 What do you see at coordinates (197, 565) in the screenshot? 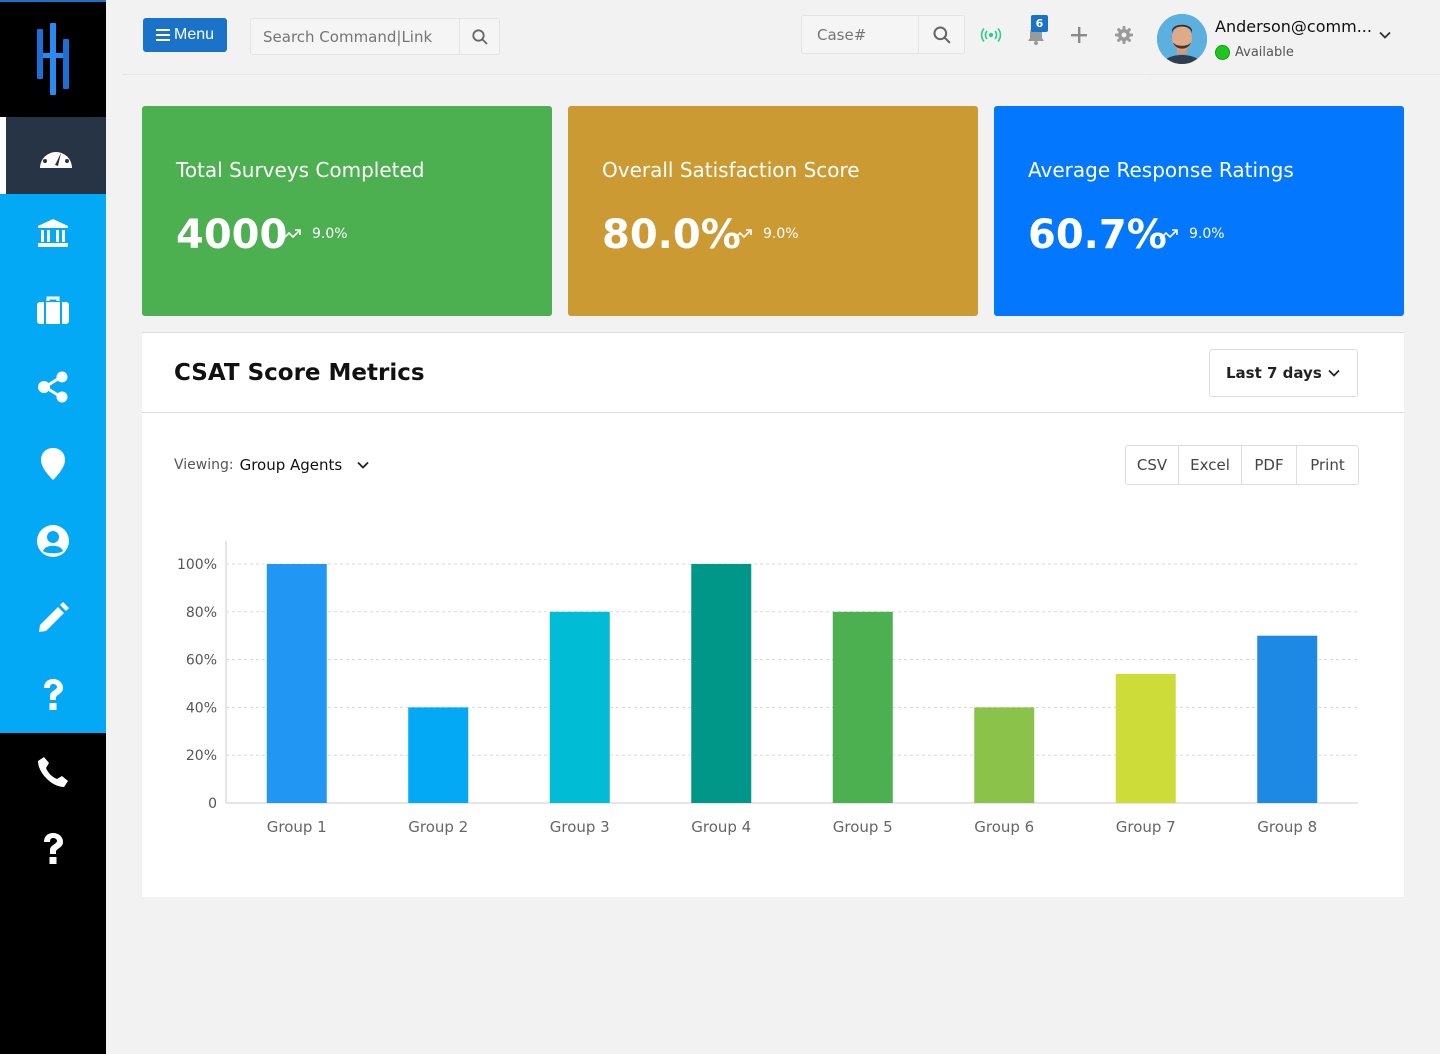
I see `y-tick-label: 100%` at bounding box center [197, 565].